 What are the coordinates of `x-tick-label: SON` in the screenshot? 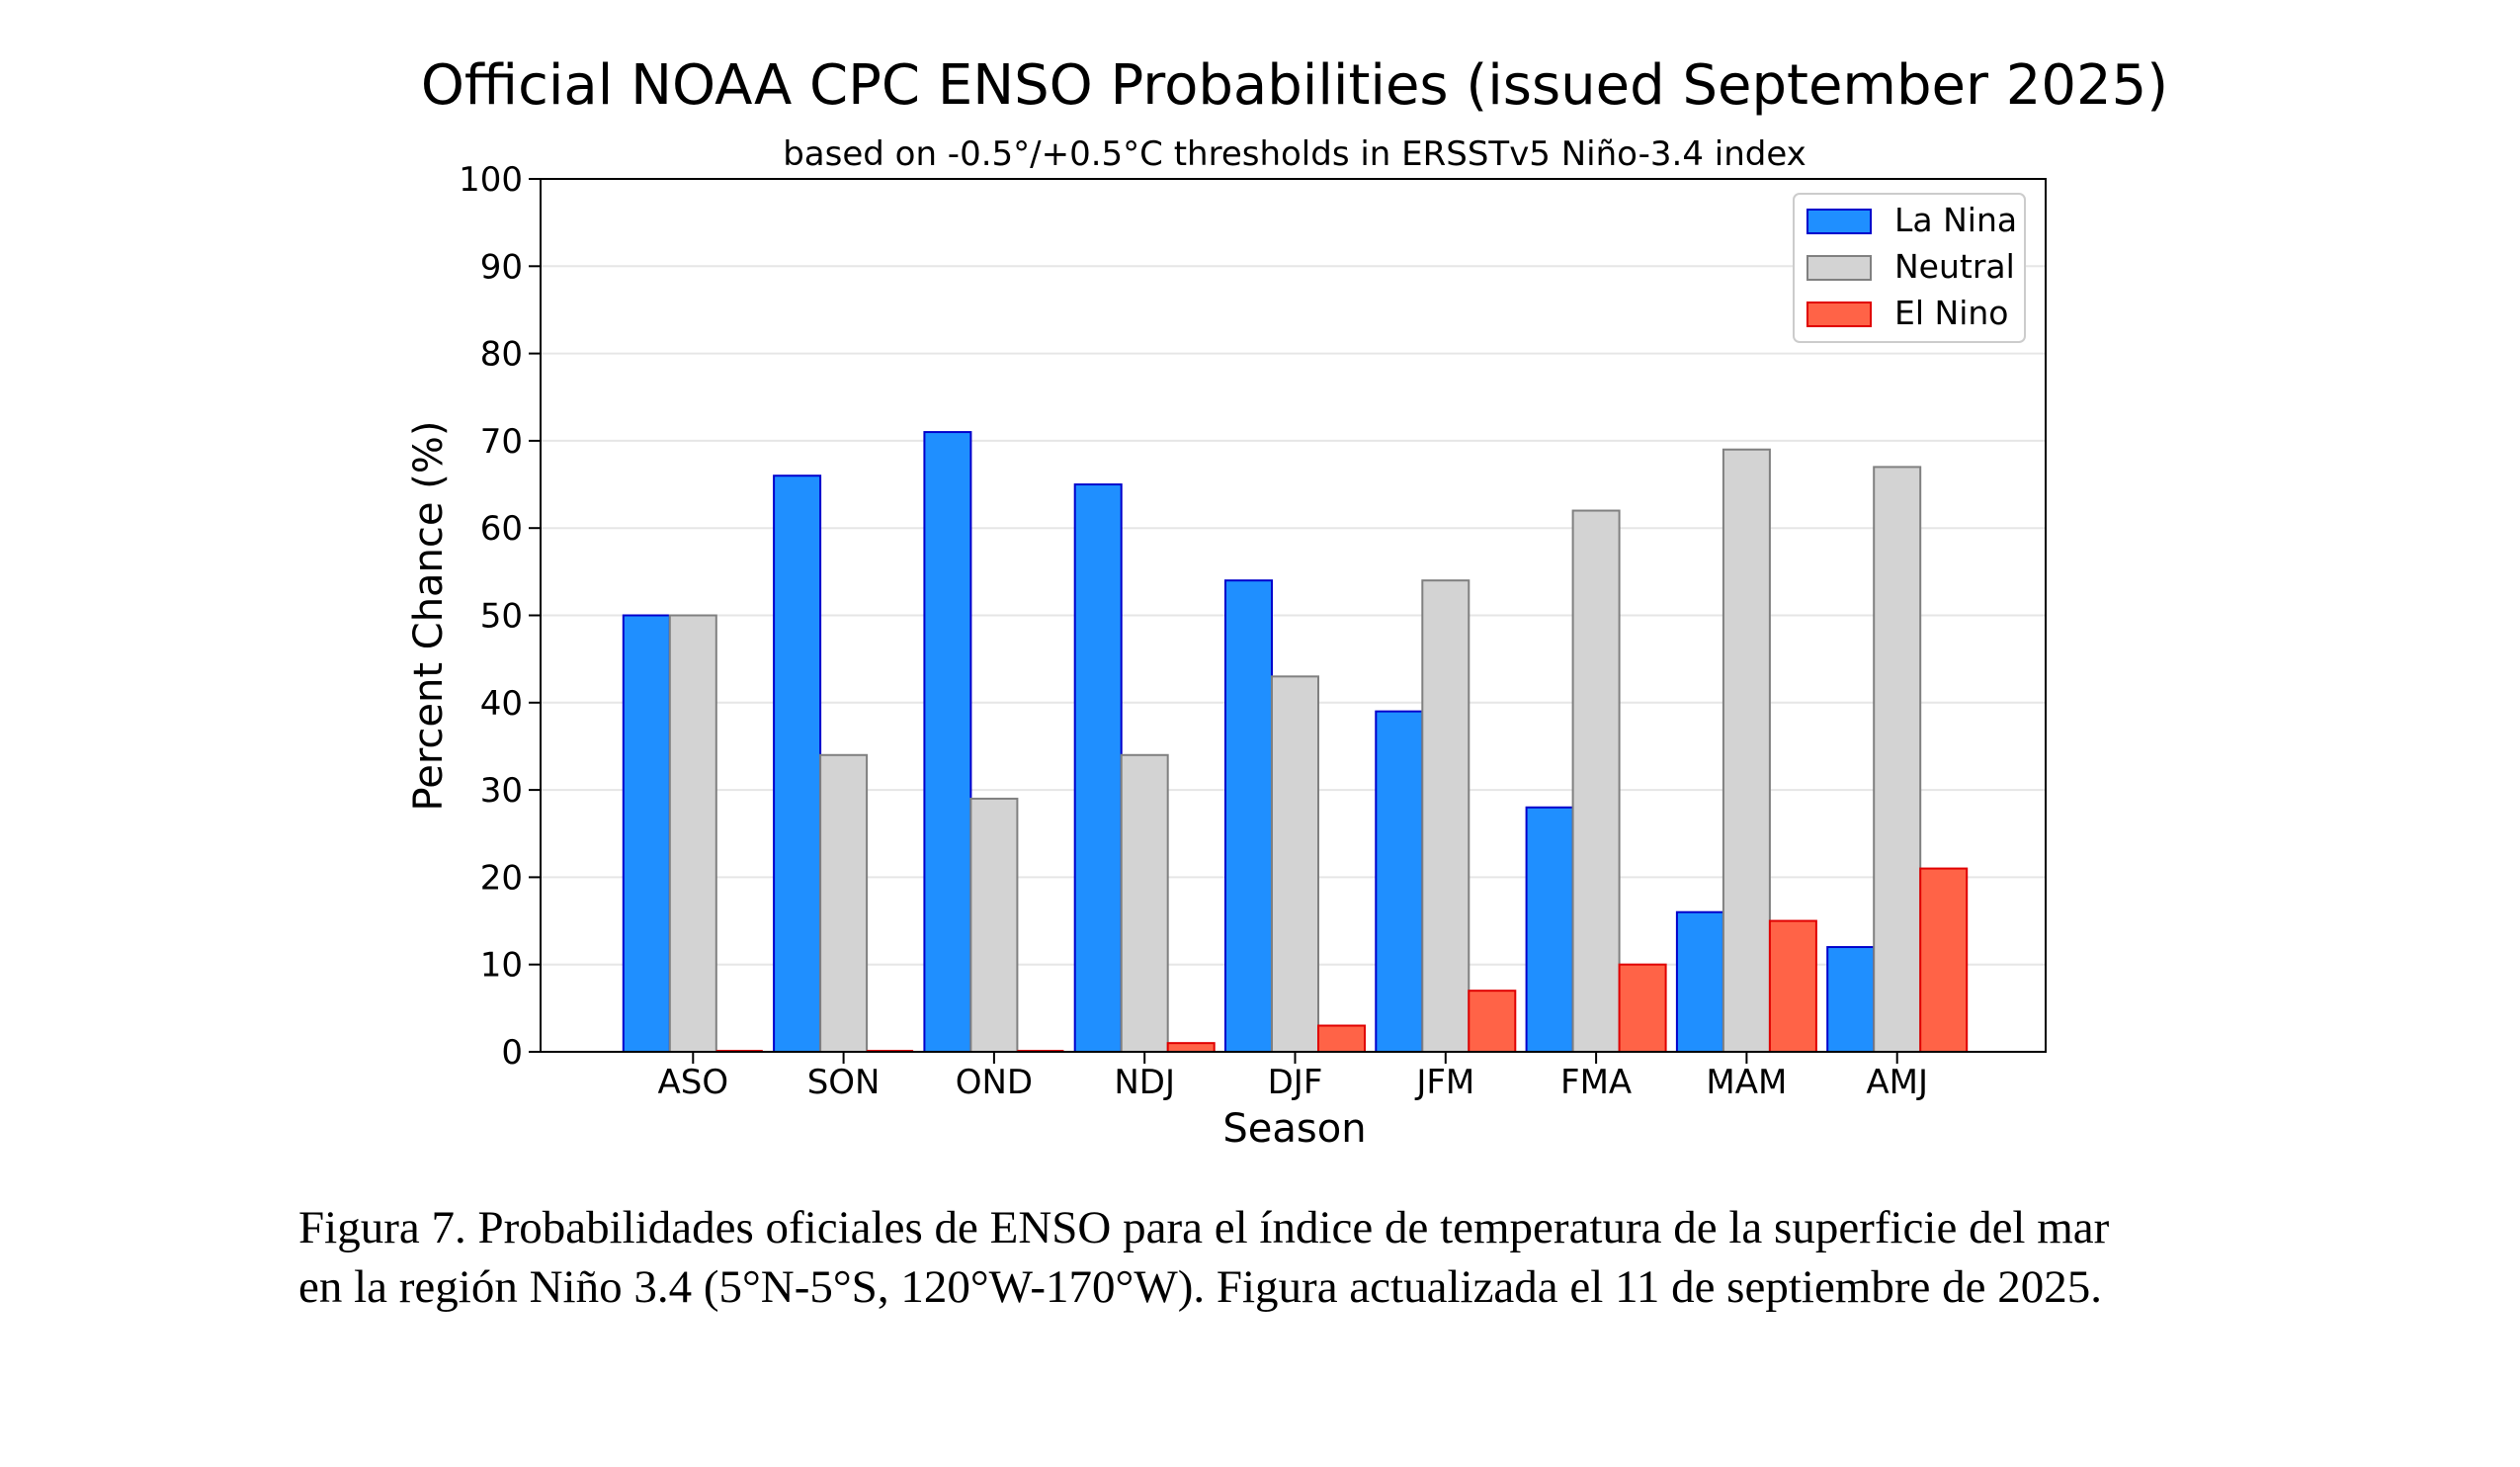 It's located at (844, 1082).